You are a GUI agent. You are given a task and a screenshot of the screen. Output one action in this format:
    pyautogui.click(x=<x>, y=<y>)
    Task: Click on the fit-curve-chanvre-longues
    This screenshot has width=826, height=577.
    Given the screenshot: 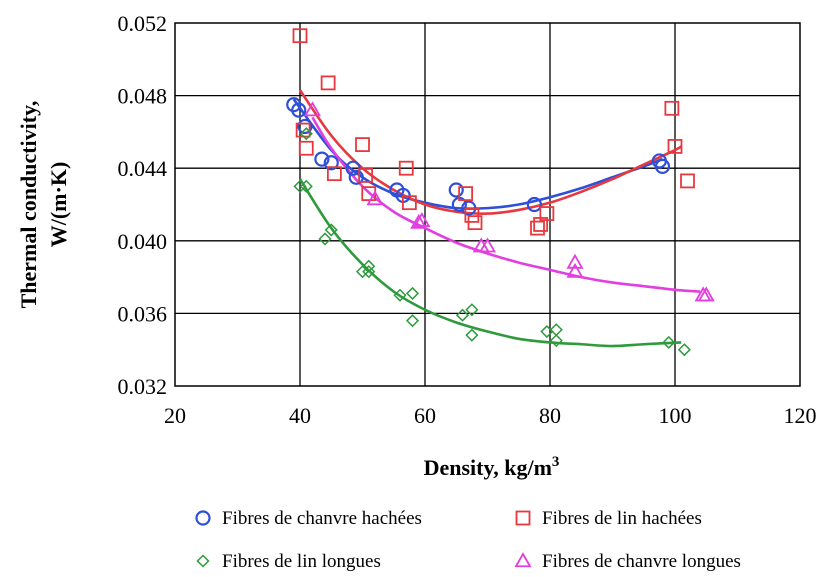 What is the action you would take?
    pyautogui.click(x=506, y=204)
    